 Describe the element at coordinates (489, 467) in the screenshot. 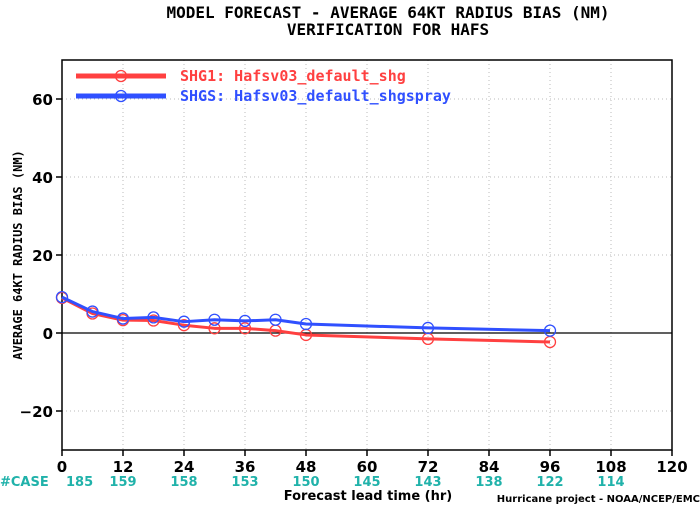

I see `x-tick-label-7: 84` at that location.